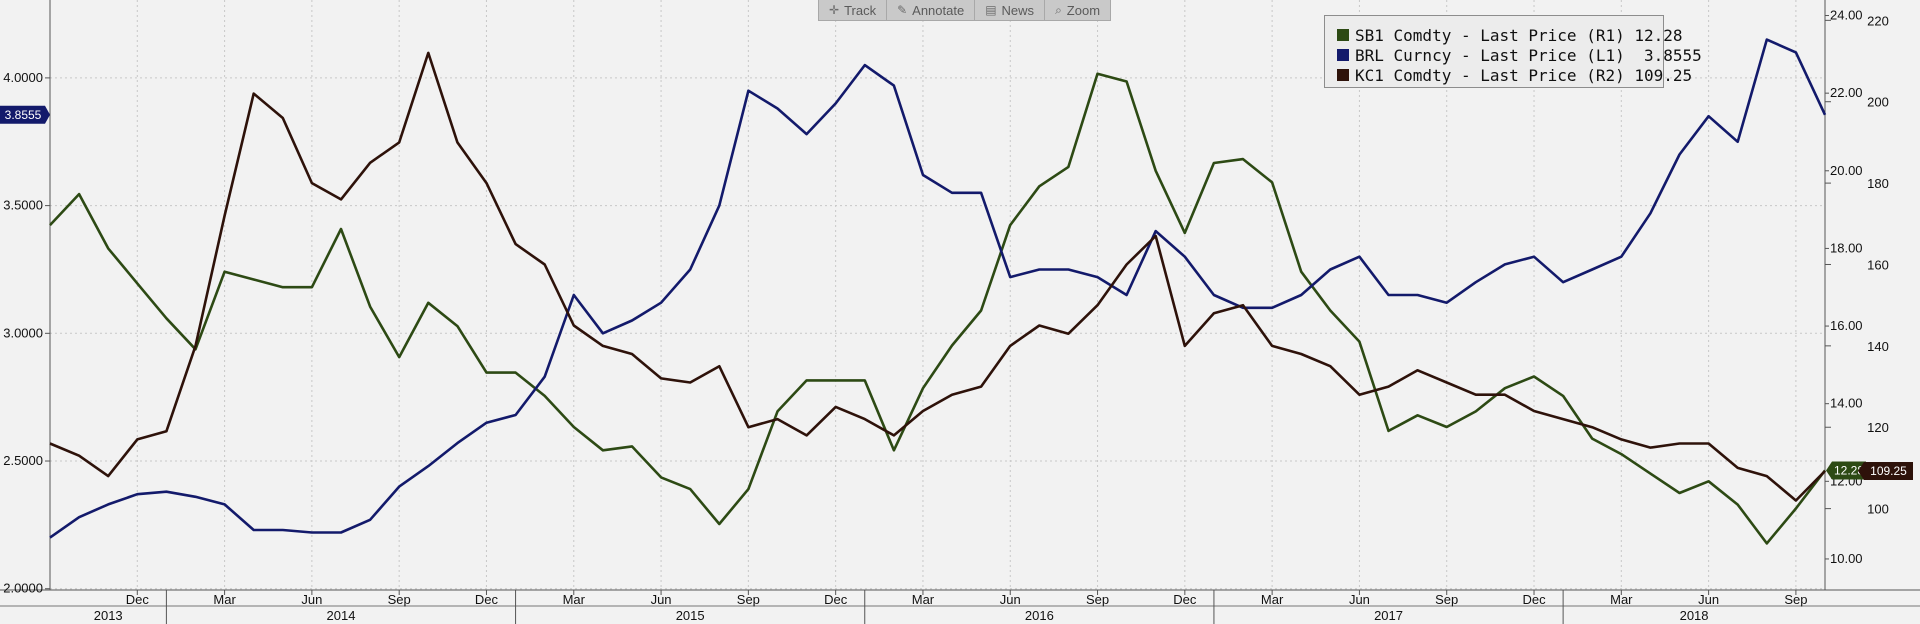 Image resolution: width=1920 pixels, height=624 pixels. I want to click on end-tag-label: 109.25, so click(1888, 471).